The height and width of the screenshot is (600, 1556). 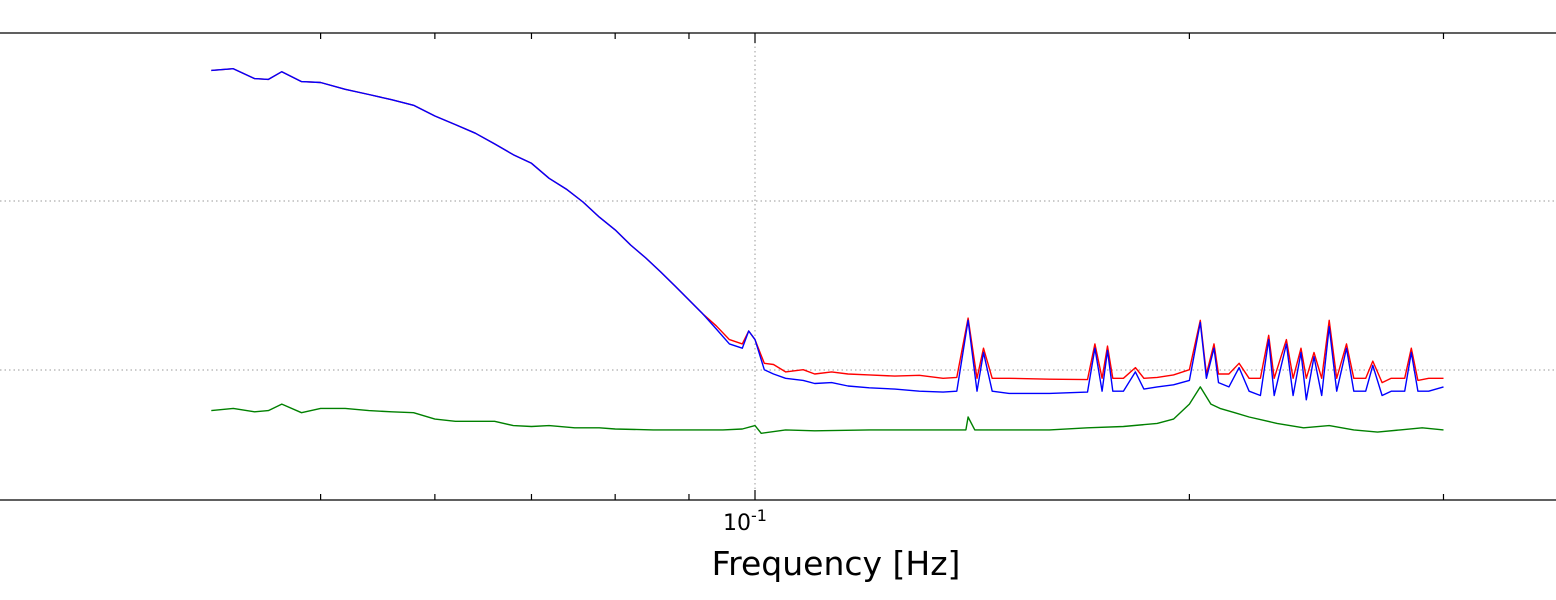 I want to click on x-tick-label-exponent-0: -1, so click(x=759, y=515).